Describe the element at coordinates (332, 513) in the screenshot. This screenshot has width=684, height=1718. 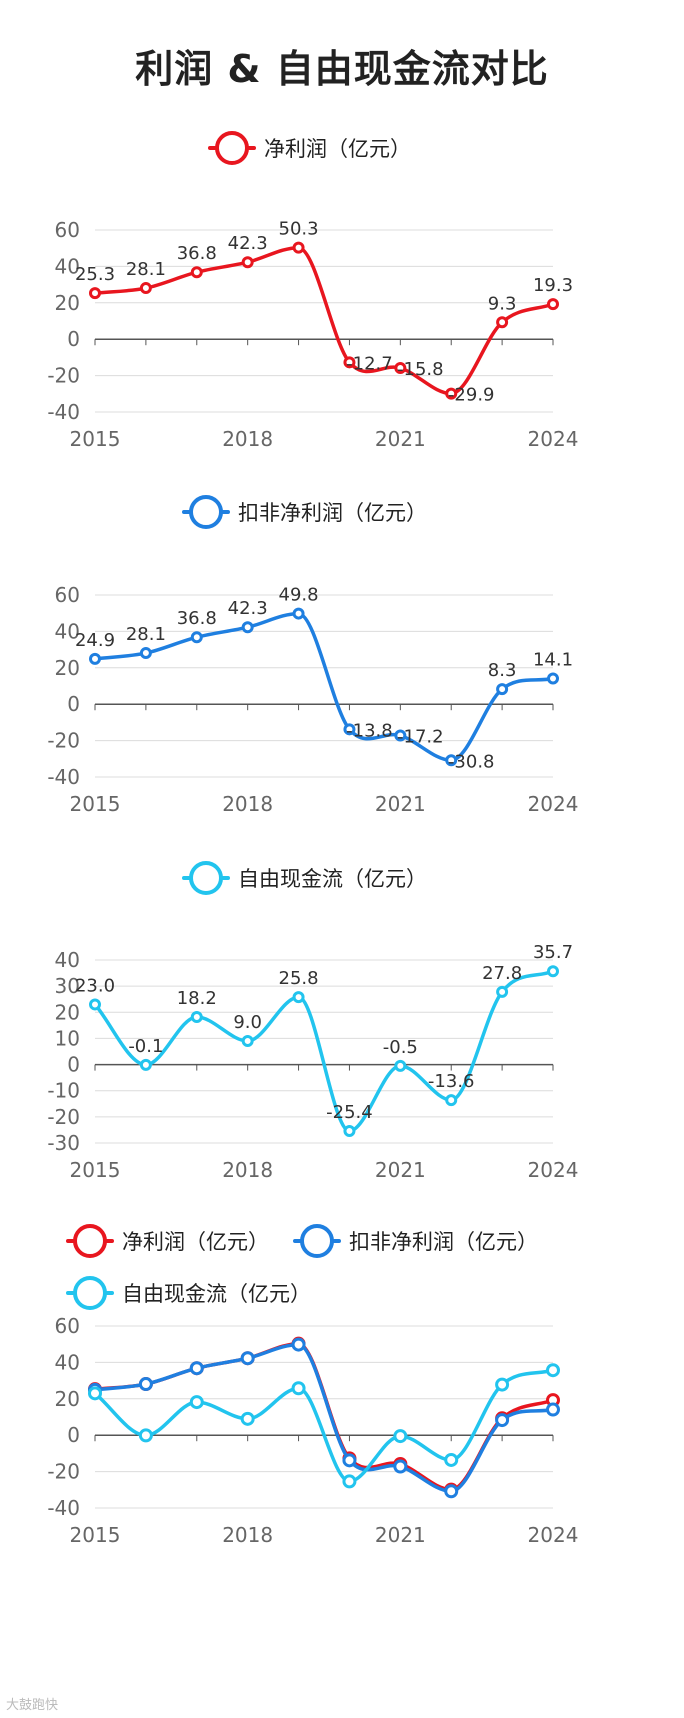
I see `legend-label: 扣非净利润（亿元）` at that location.